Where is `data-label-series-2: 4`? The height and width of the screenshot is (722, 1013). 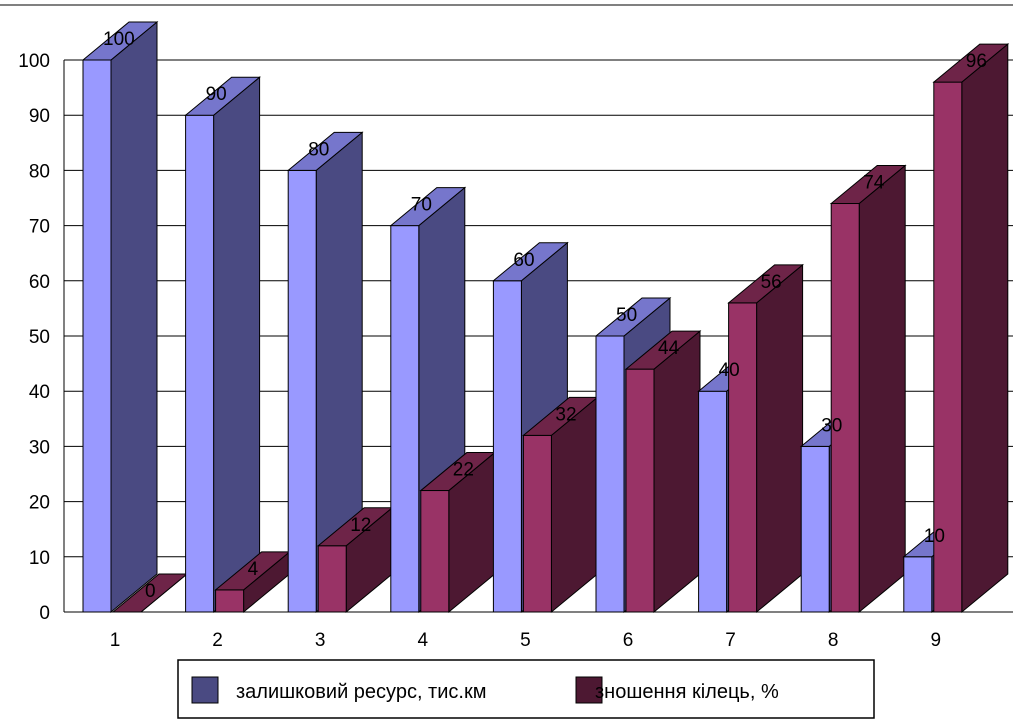
data-label-series-2: 4 is located at coordinates (253, 569).